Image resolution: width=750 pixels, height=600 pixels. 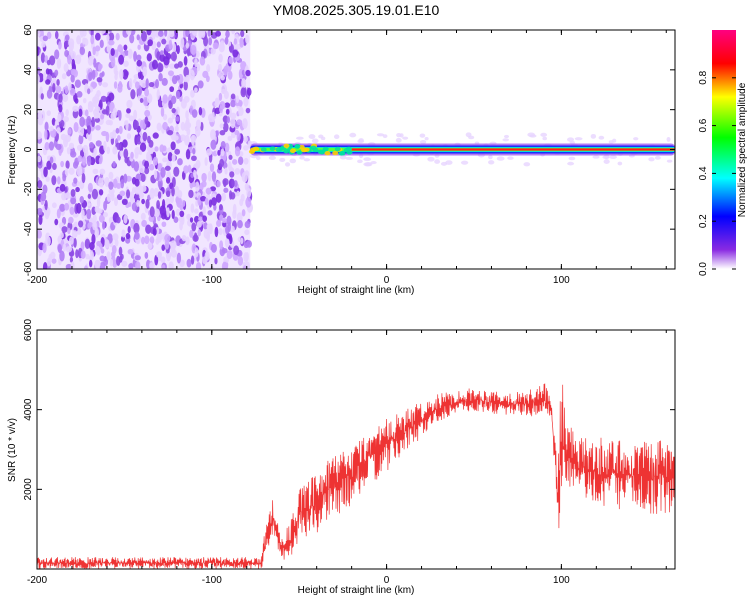 I want to click on snr-xtick-label-3: 100, so click(x=561, y=580).